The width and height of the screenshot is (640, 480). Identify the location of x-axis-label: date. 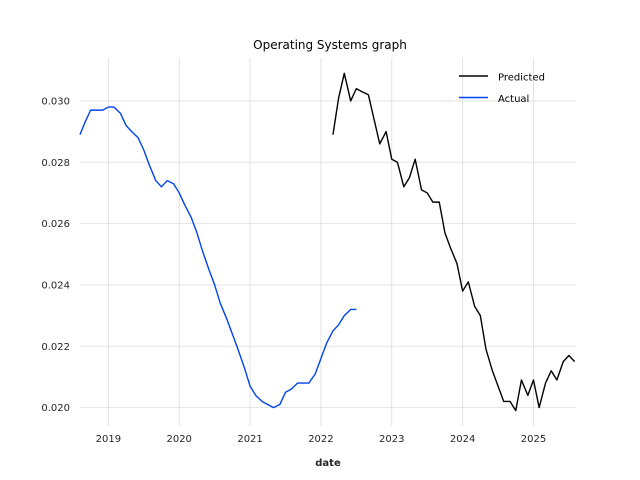
(328, 463).